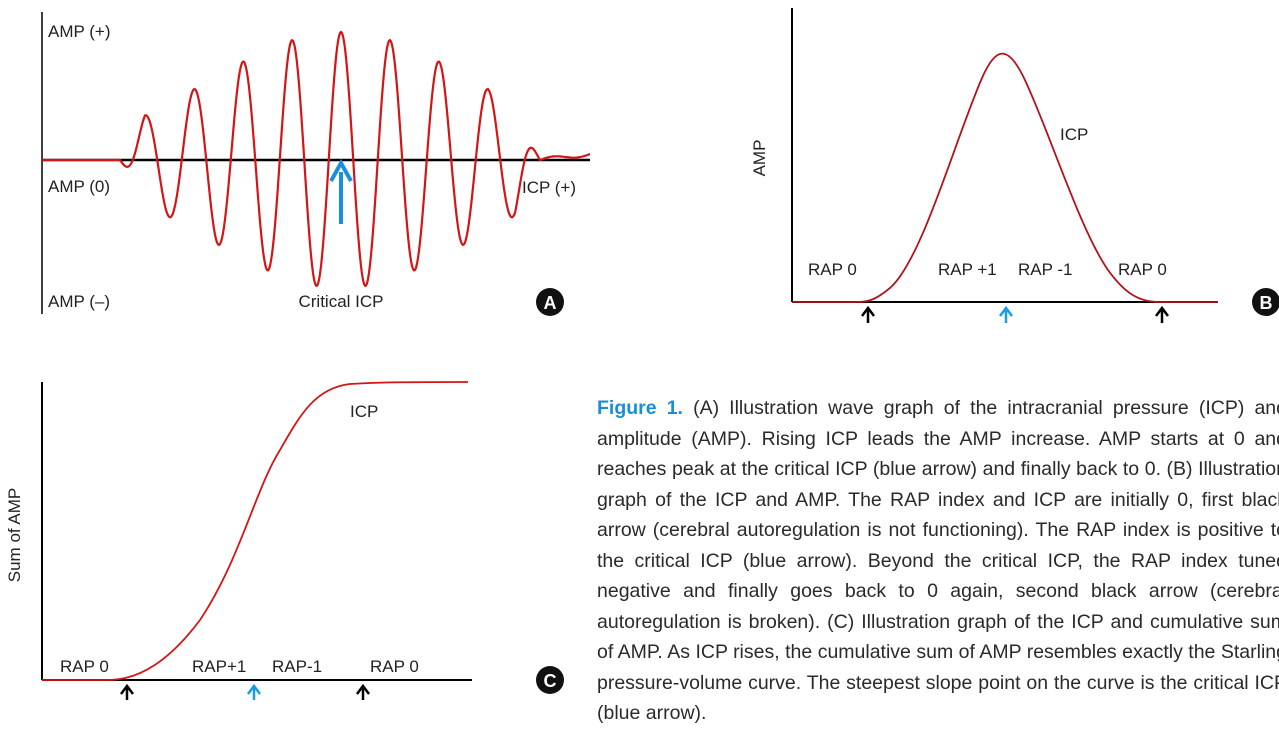 The image size is (1279, 729). I want to click on panel-b-bell-curve, so click(1005, 177).